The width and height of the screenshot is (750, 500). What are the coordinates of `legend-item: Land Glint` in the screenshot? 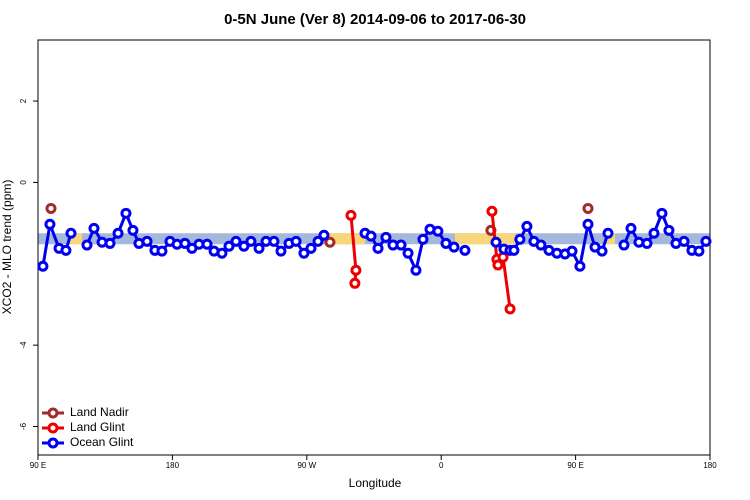 It's located at (83, 427).